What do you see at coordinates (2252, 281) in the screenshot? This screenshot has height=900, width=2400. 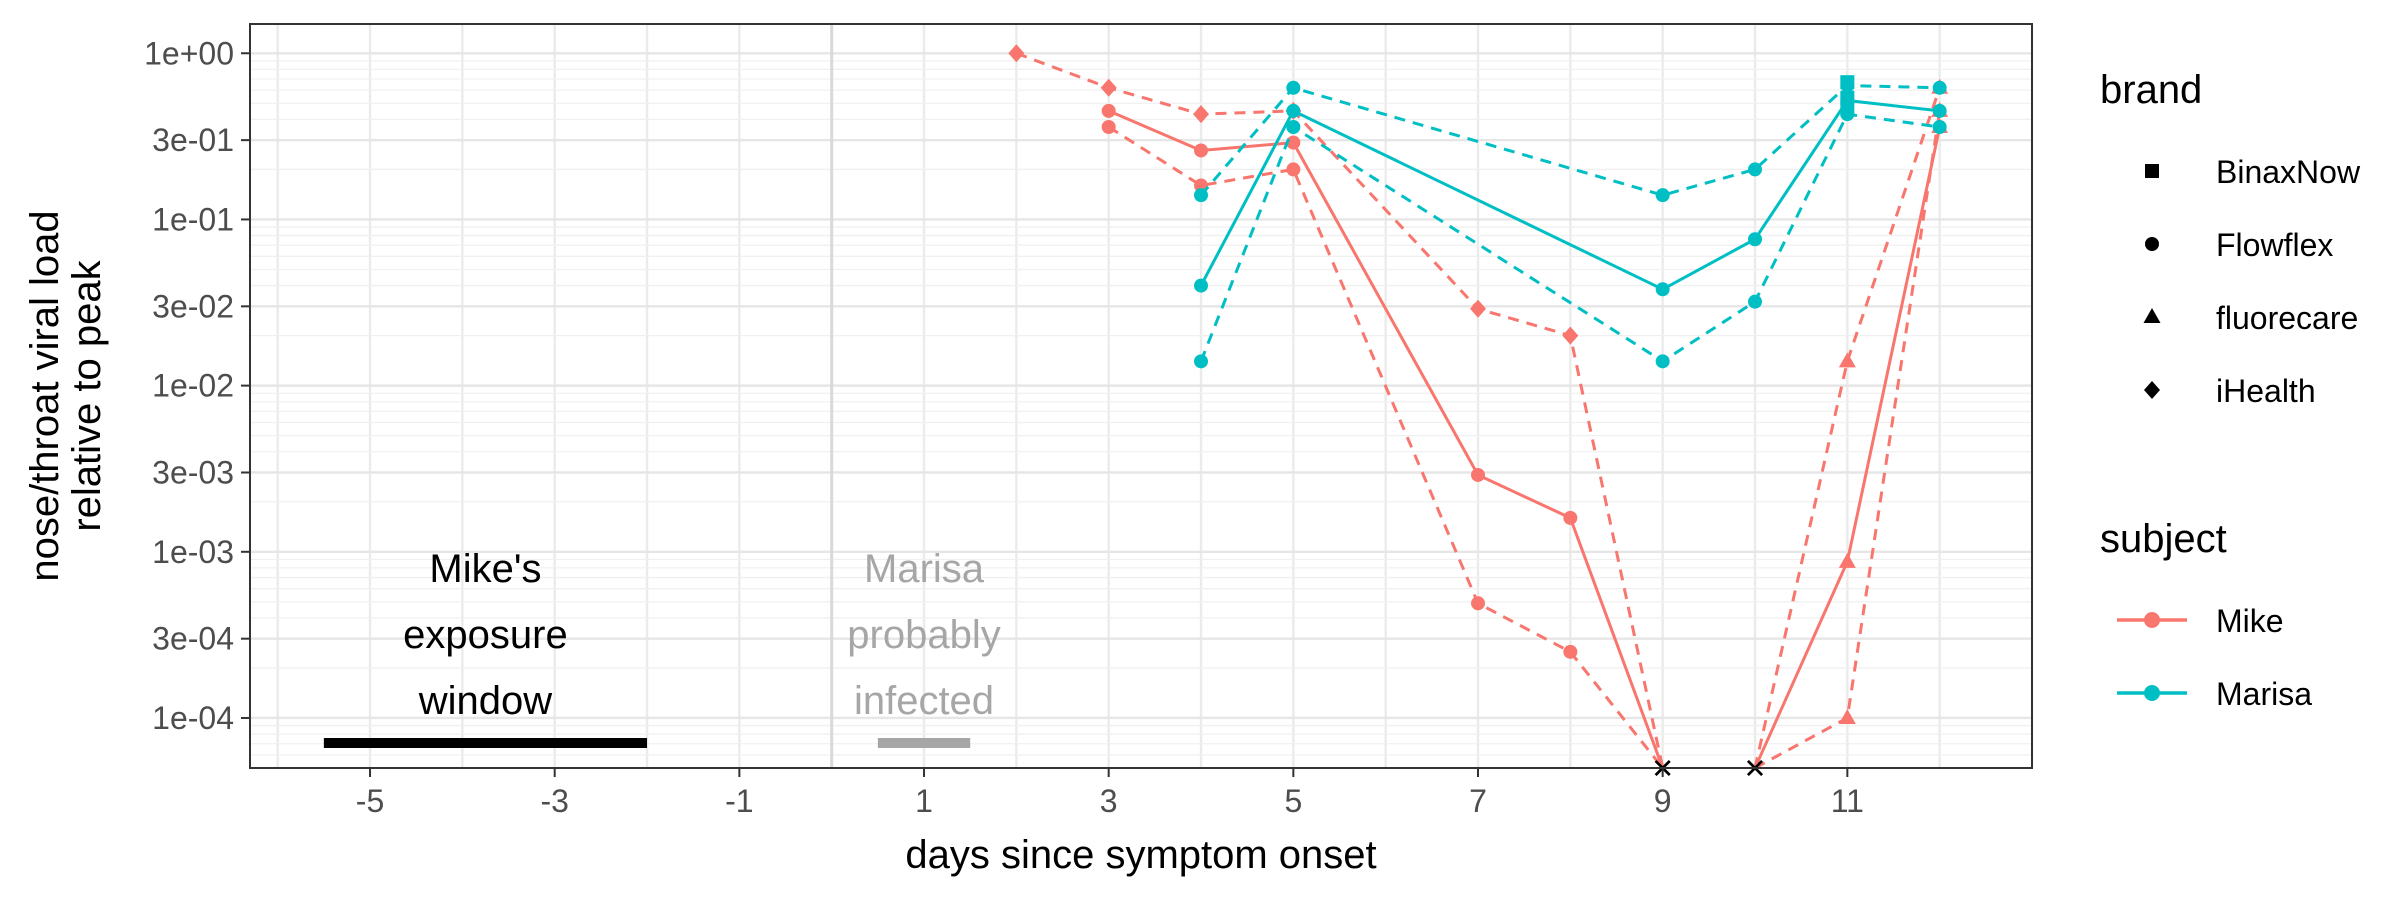 I see `legend-brand-items: BinaxNow Flowflex fluorecare iHealth` at bounding box center [2252, 281].